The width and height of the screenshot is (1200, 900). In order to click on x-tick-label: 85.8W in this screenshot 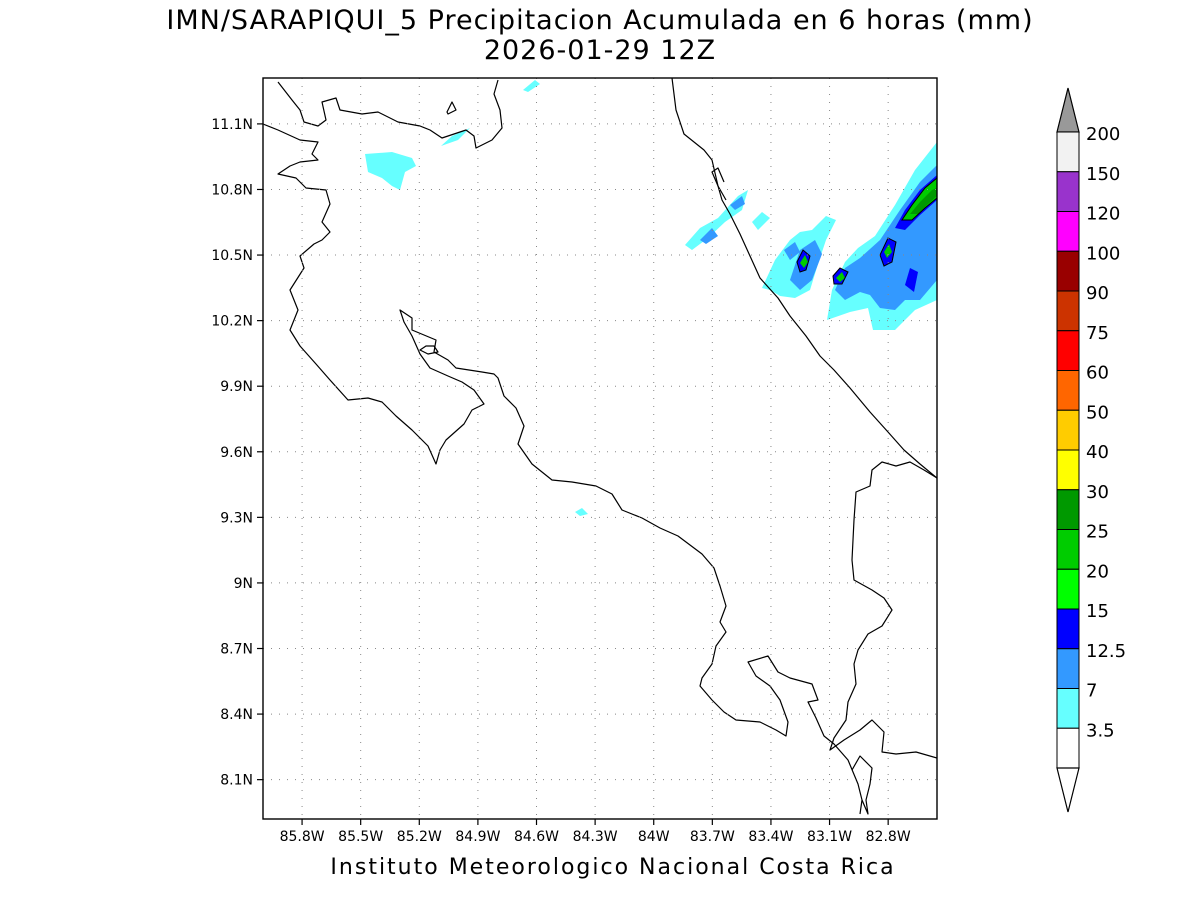, I will do `click(302, 837)`.